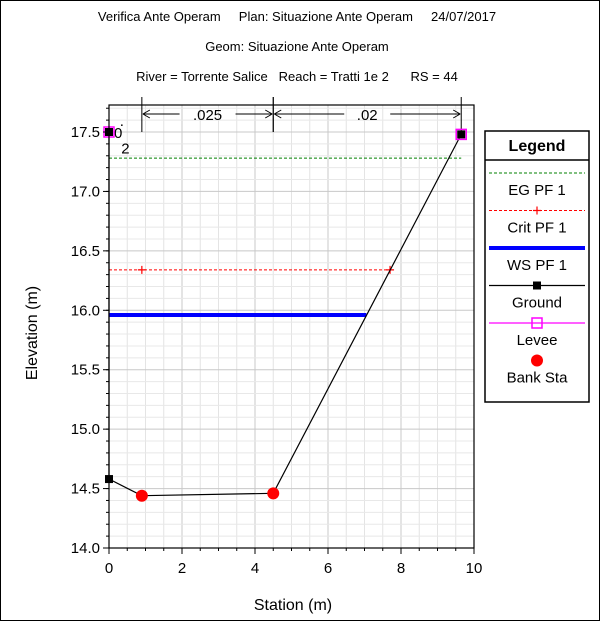  What do you see at coordinates (32, 333) in the screenshot?
I see `y-axis-label: Elevation (m)` at bounding box center [32, 333].